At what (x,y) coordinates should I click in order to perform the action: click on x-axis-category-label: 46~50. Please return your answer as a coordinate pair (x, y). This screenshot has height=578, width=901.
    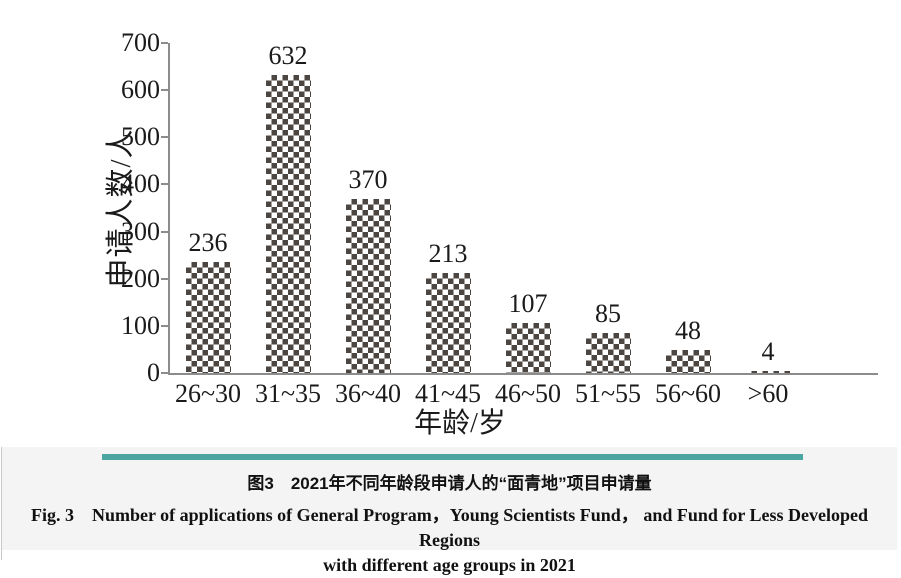
    Looking at the image, I should click on (528, 393).